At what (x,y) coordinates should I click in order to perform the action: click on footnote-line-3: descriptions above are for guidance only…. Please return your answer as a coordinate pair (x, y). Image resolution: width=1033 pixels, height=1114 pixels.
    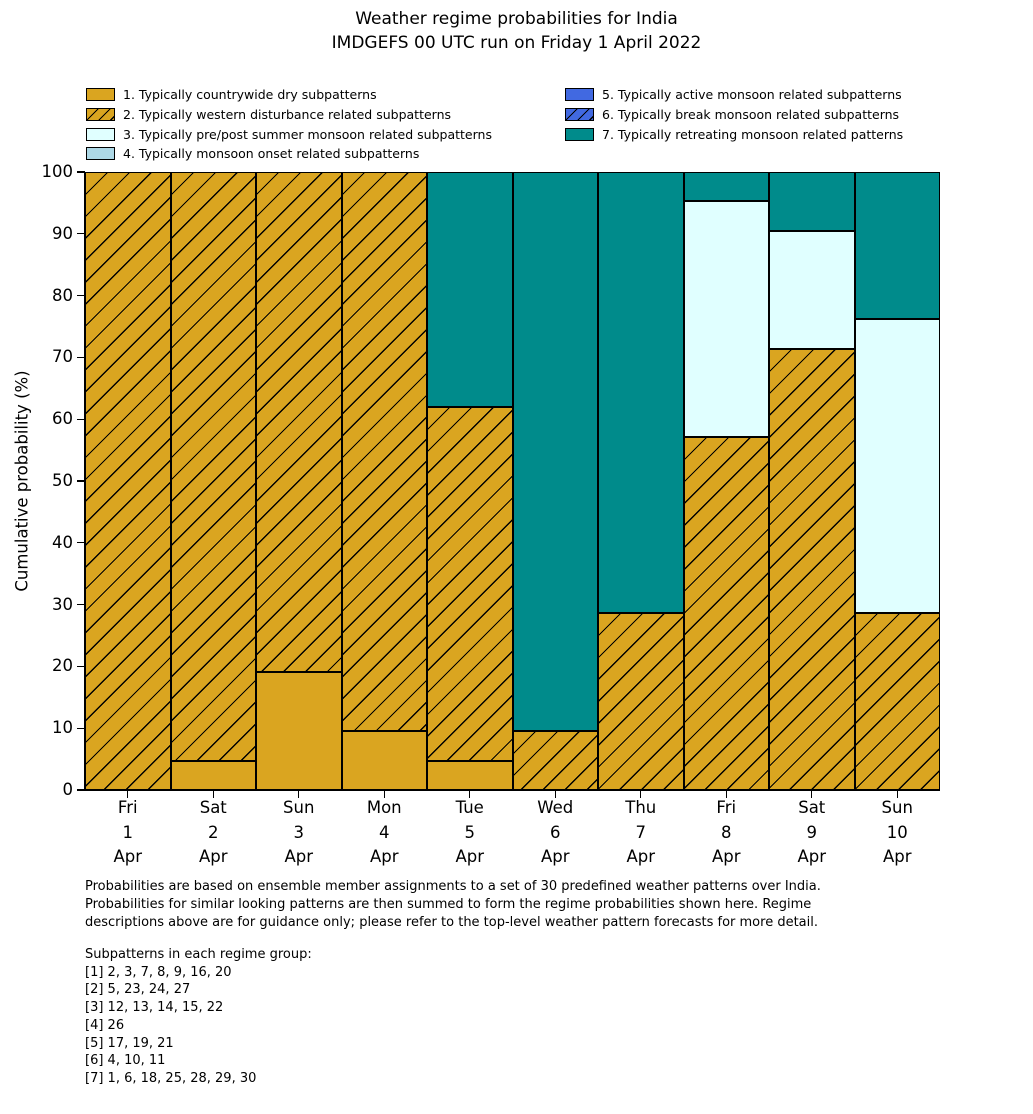
    Looking at the image, I should click on (451, 922).